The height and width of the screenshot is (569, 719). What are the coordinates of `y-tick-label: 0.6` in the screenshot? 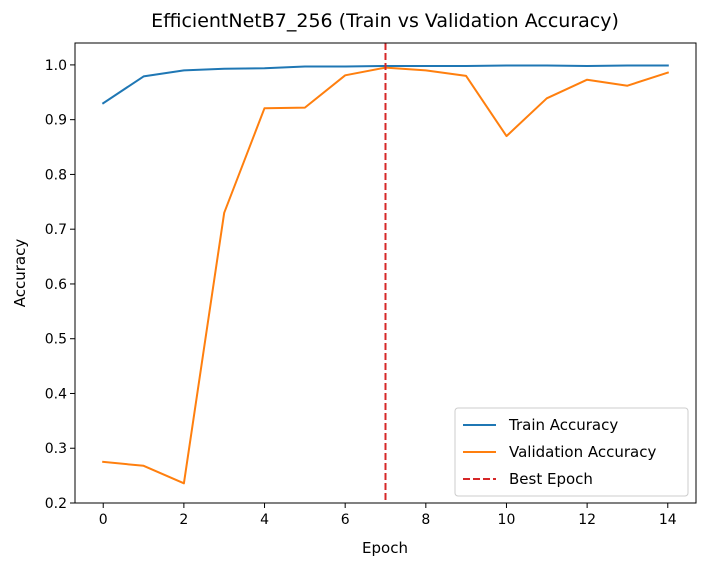 It's located at (56, 285).